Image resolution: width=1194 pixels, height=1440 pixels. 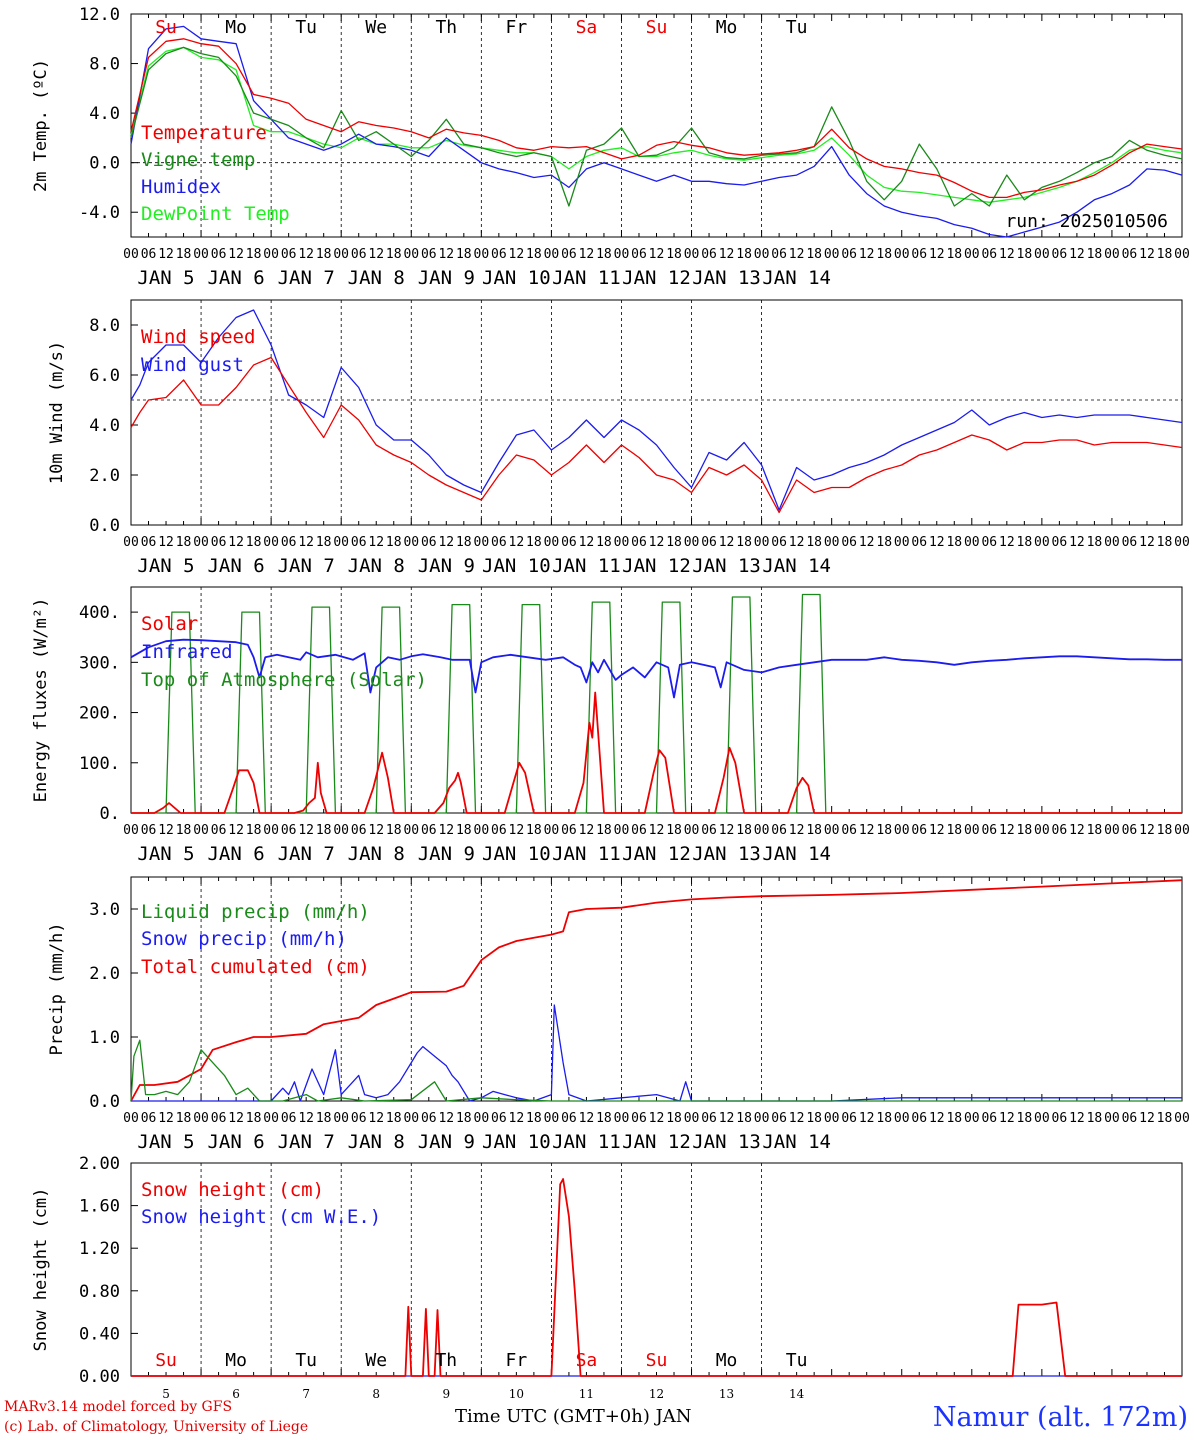 What do you see at coordinates (104, 376) in the screenshot?
I see `y-tick-label: 6.0` at bounding box center [104, 376].